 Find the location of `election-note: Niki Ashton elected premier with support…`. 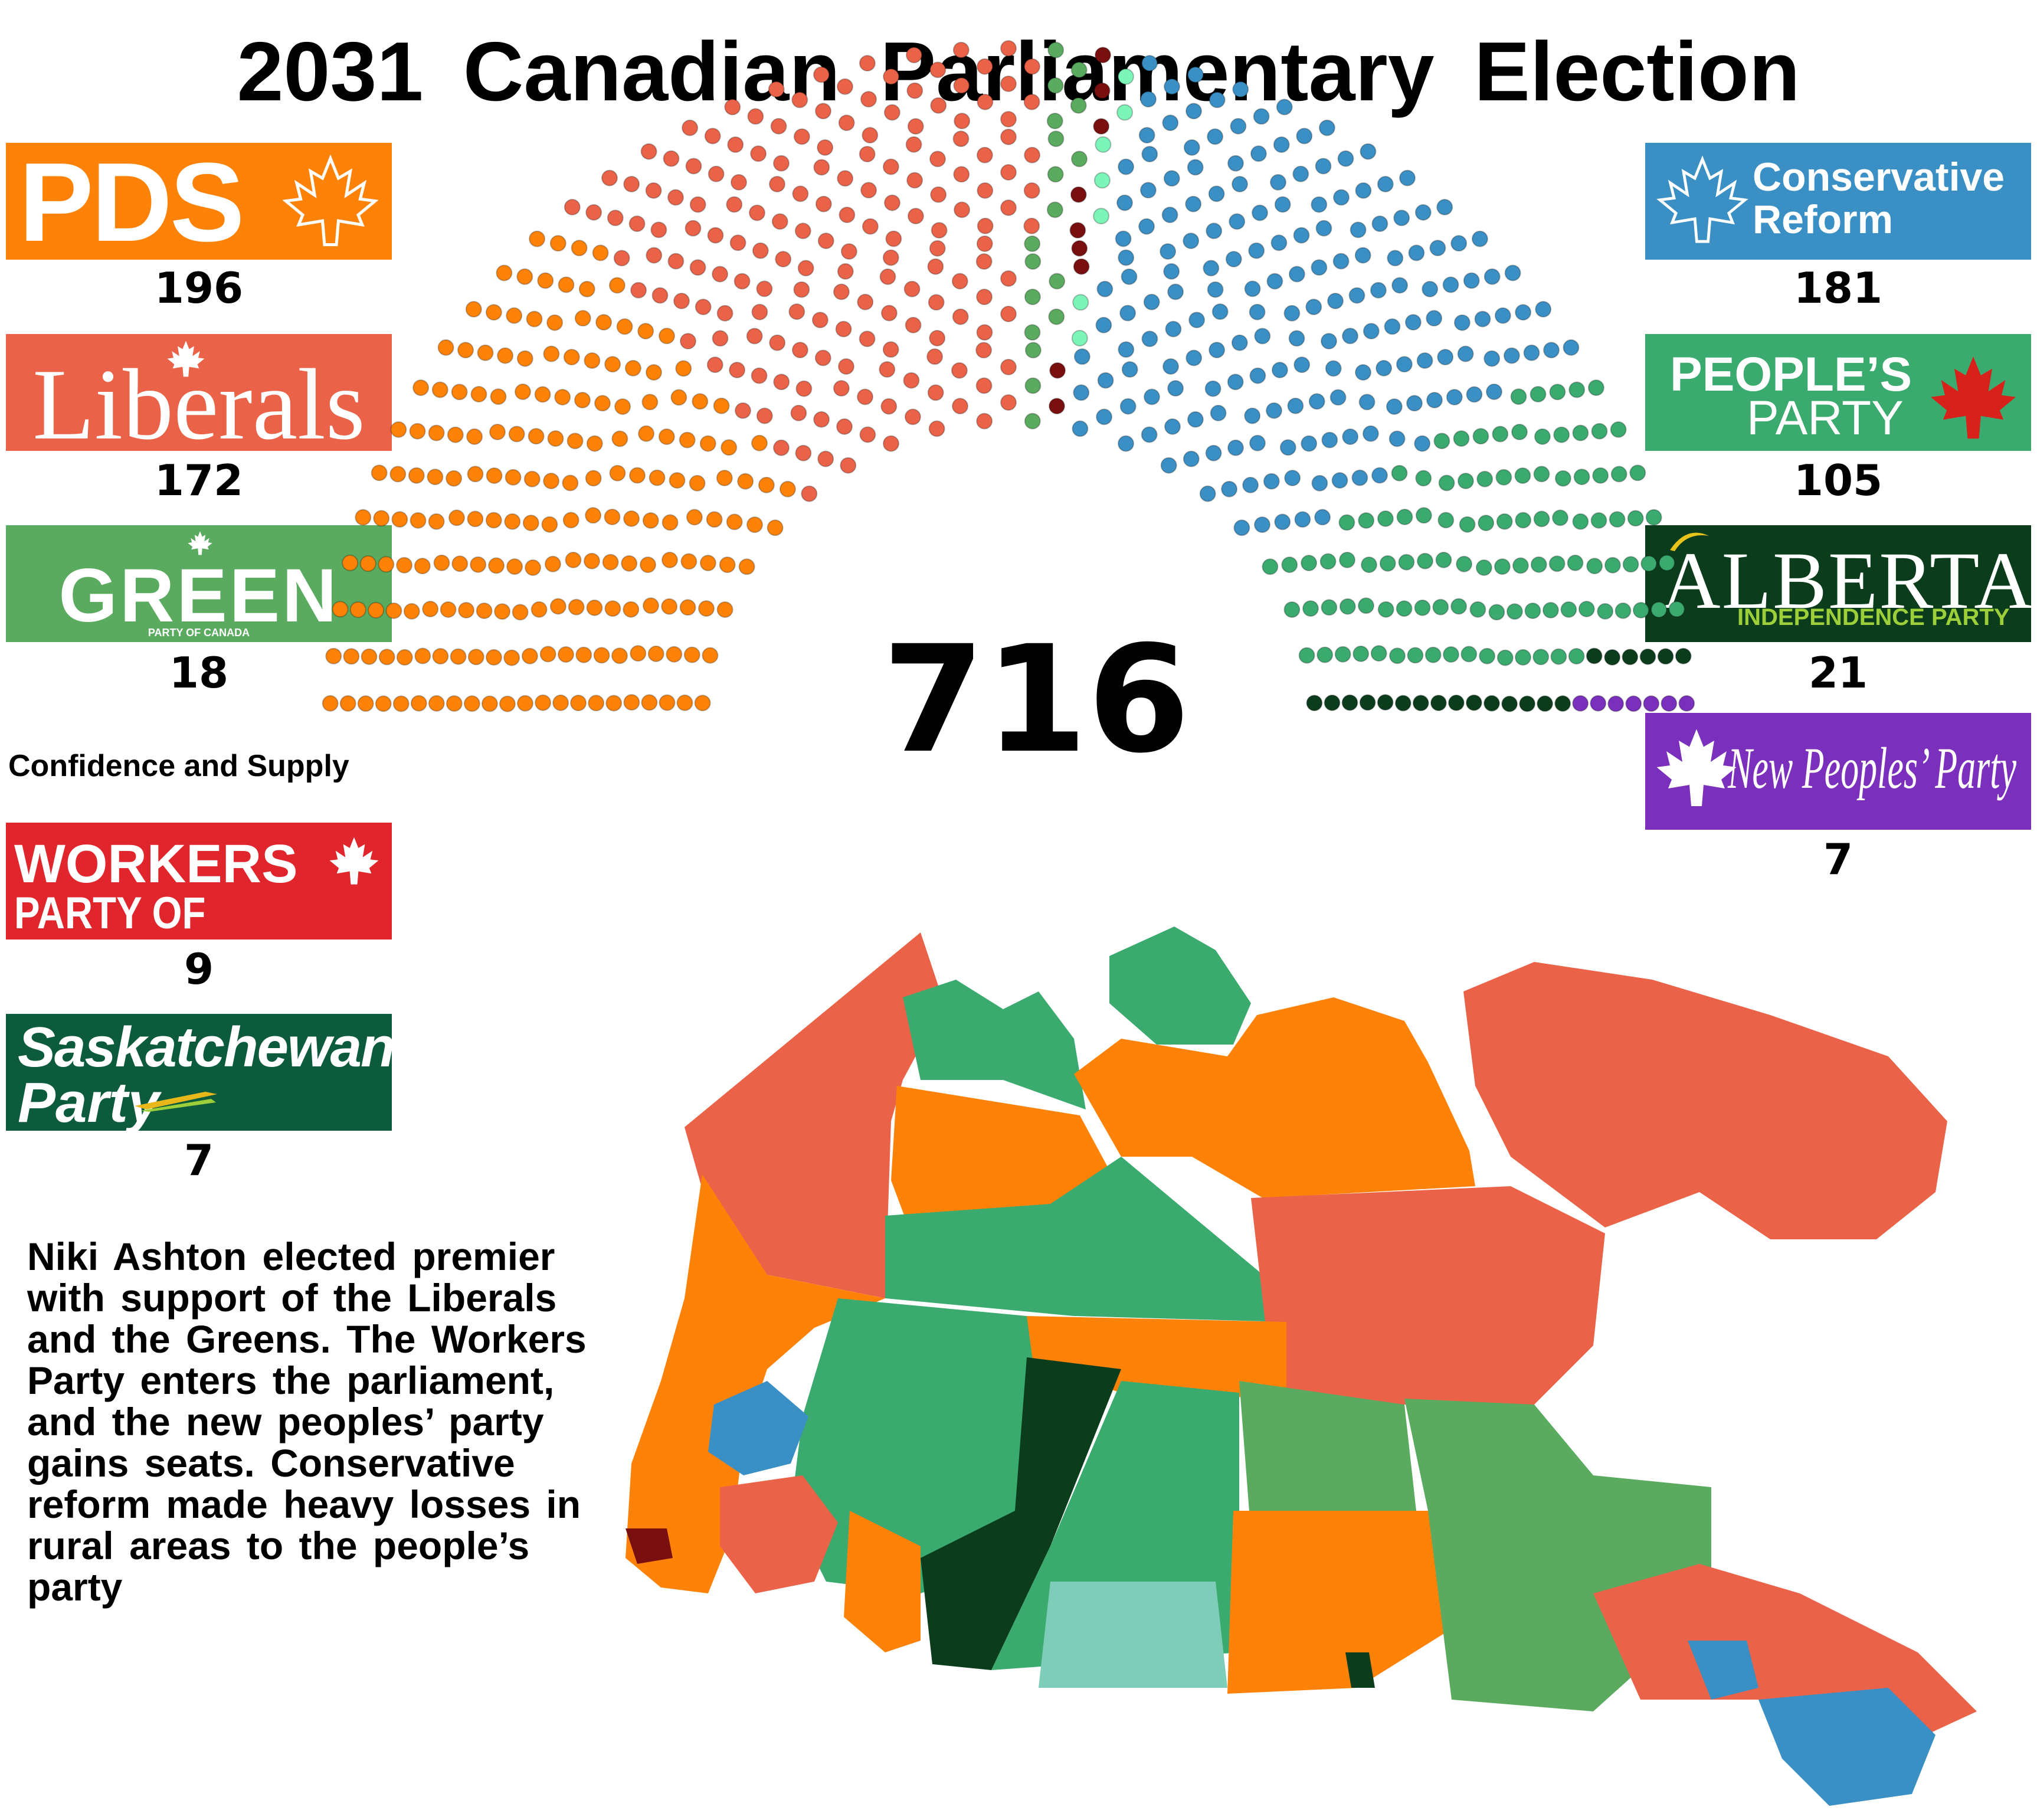

election-note: Niki Ashton elected premier with support… is located at coordinates (307, 1422).